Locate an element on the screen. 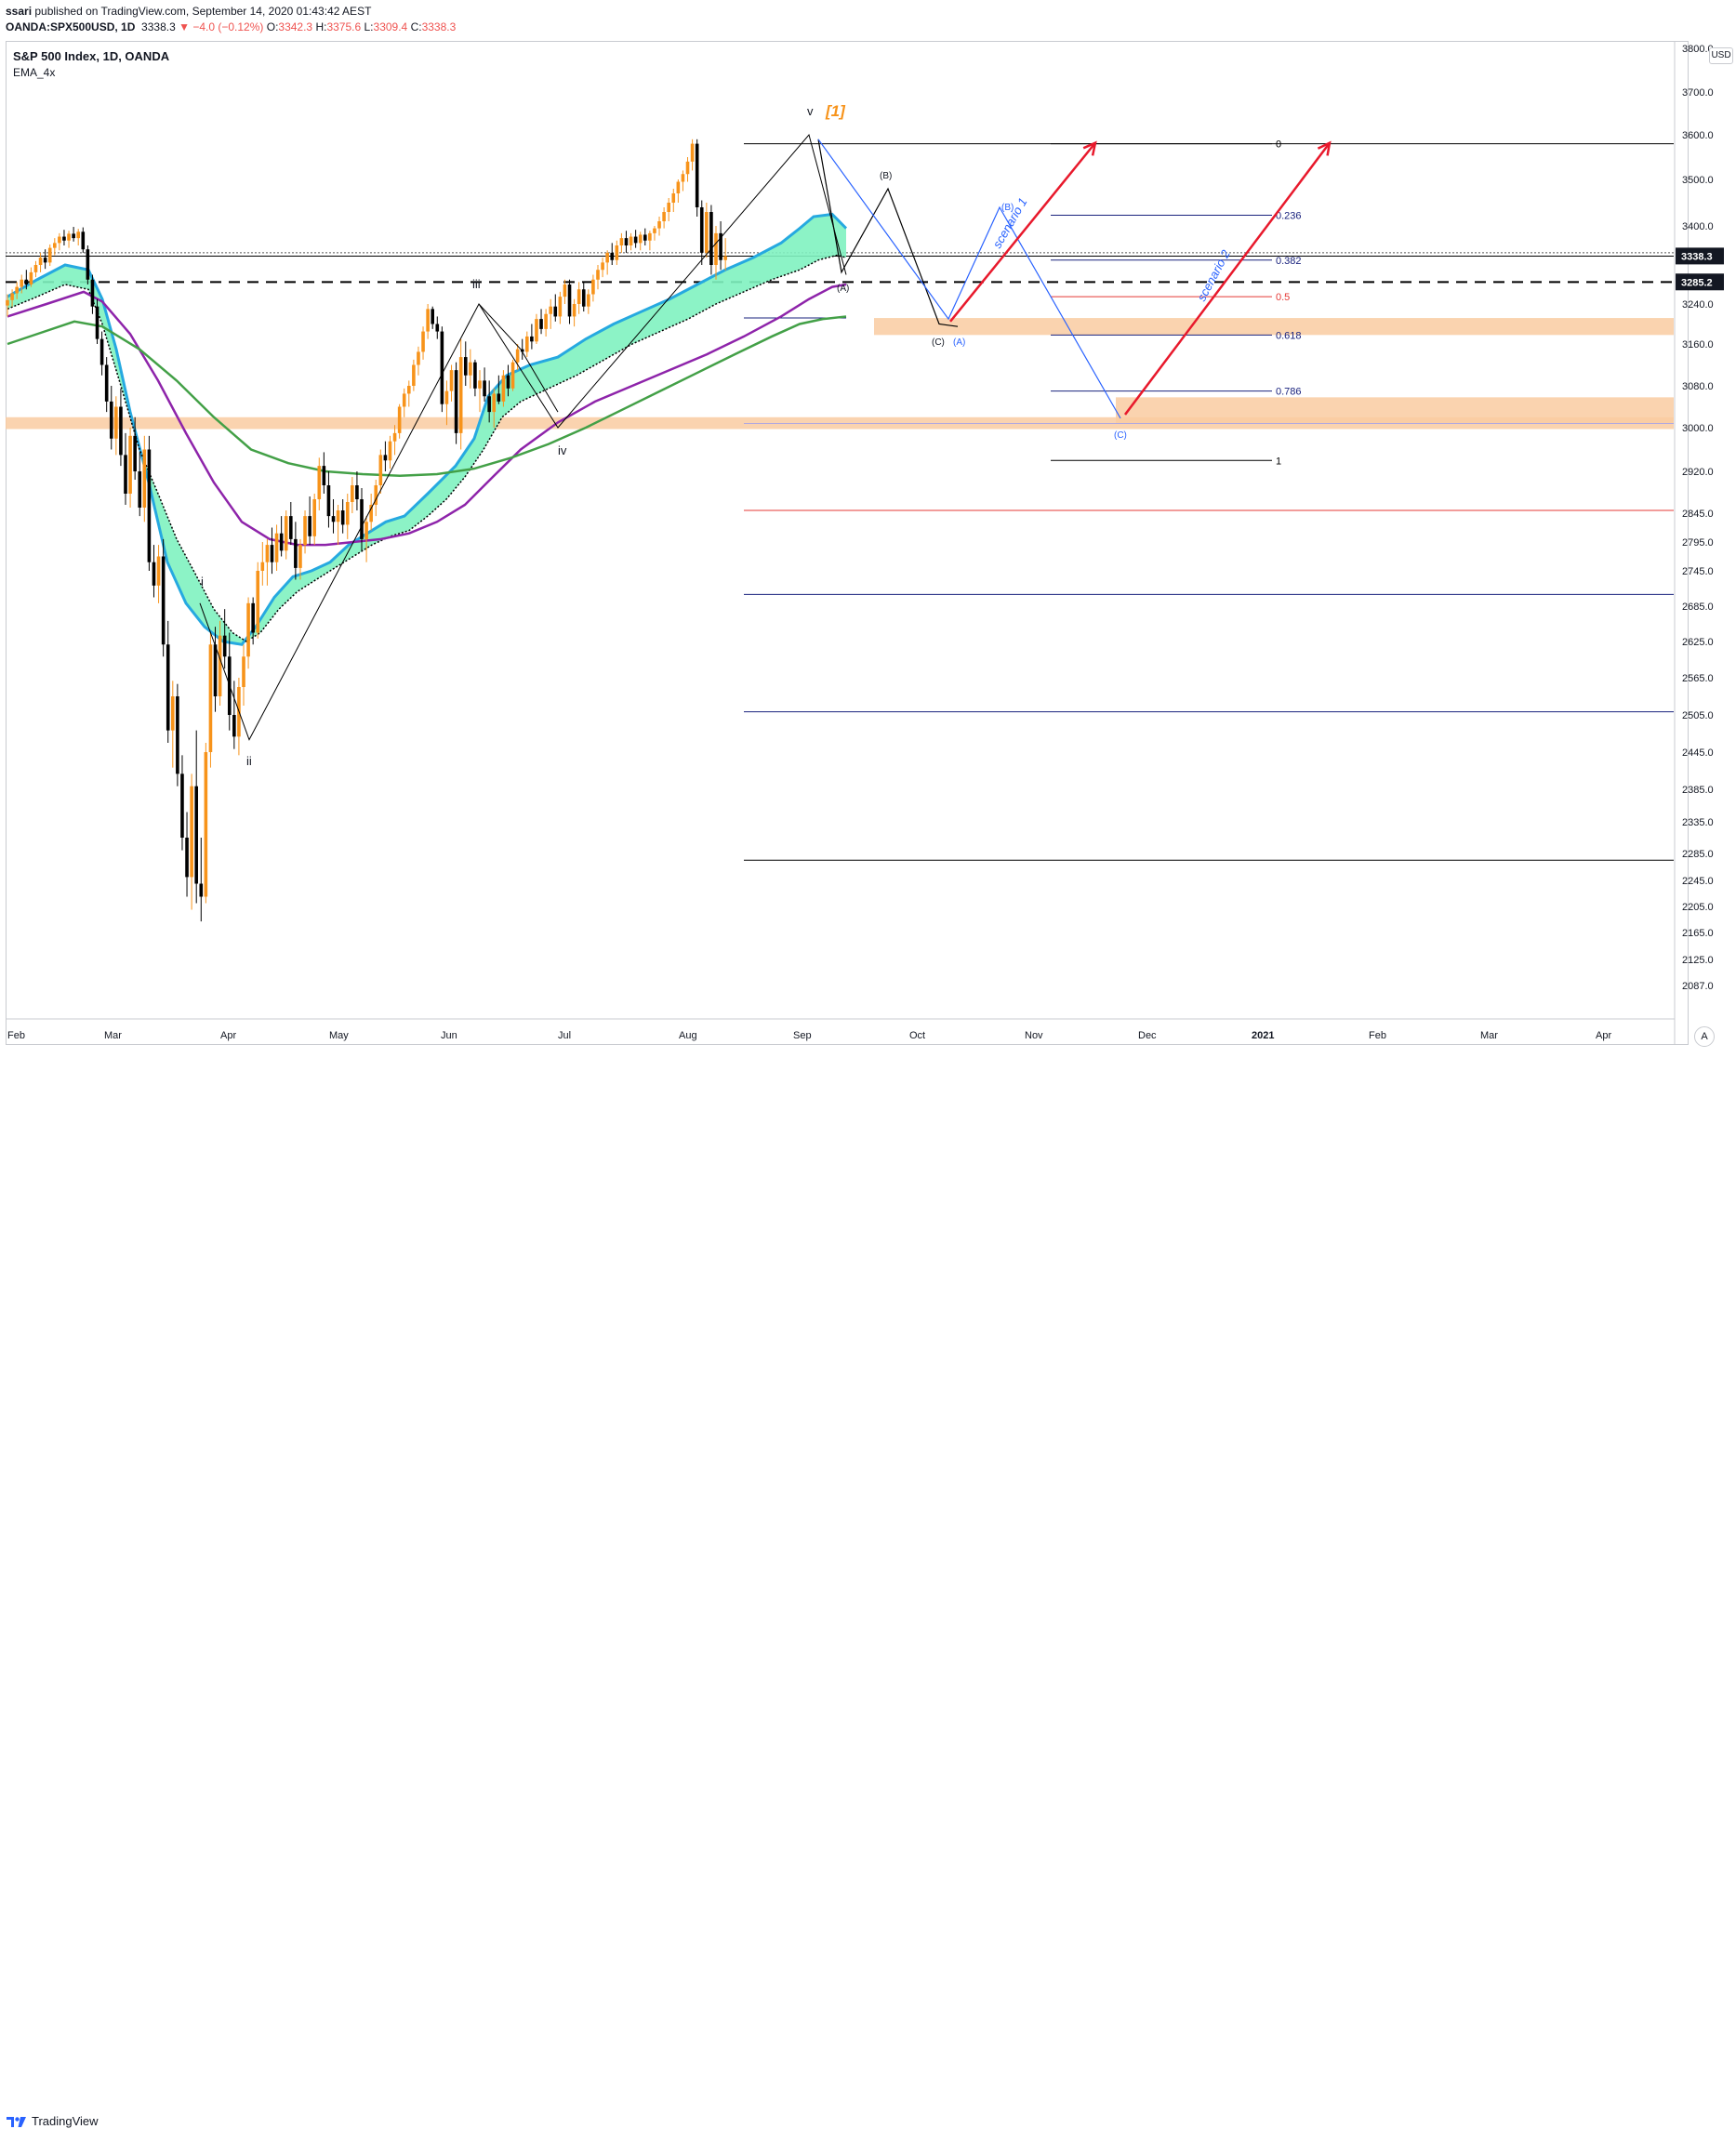 This screenshot has width=1736, height=2129. close-label: C: is located at coordinates (416, 26).